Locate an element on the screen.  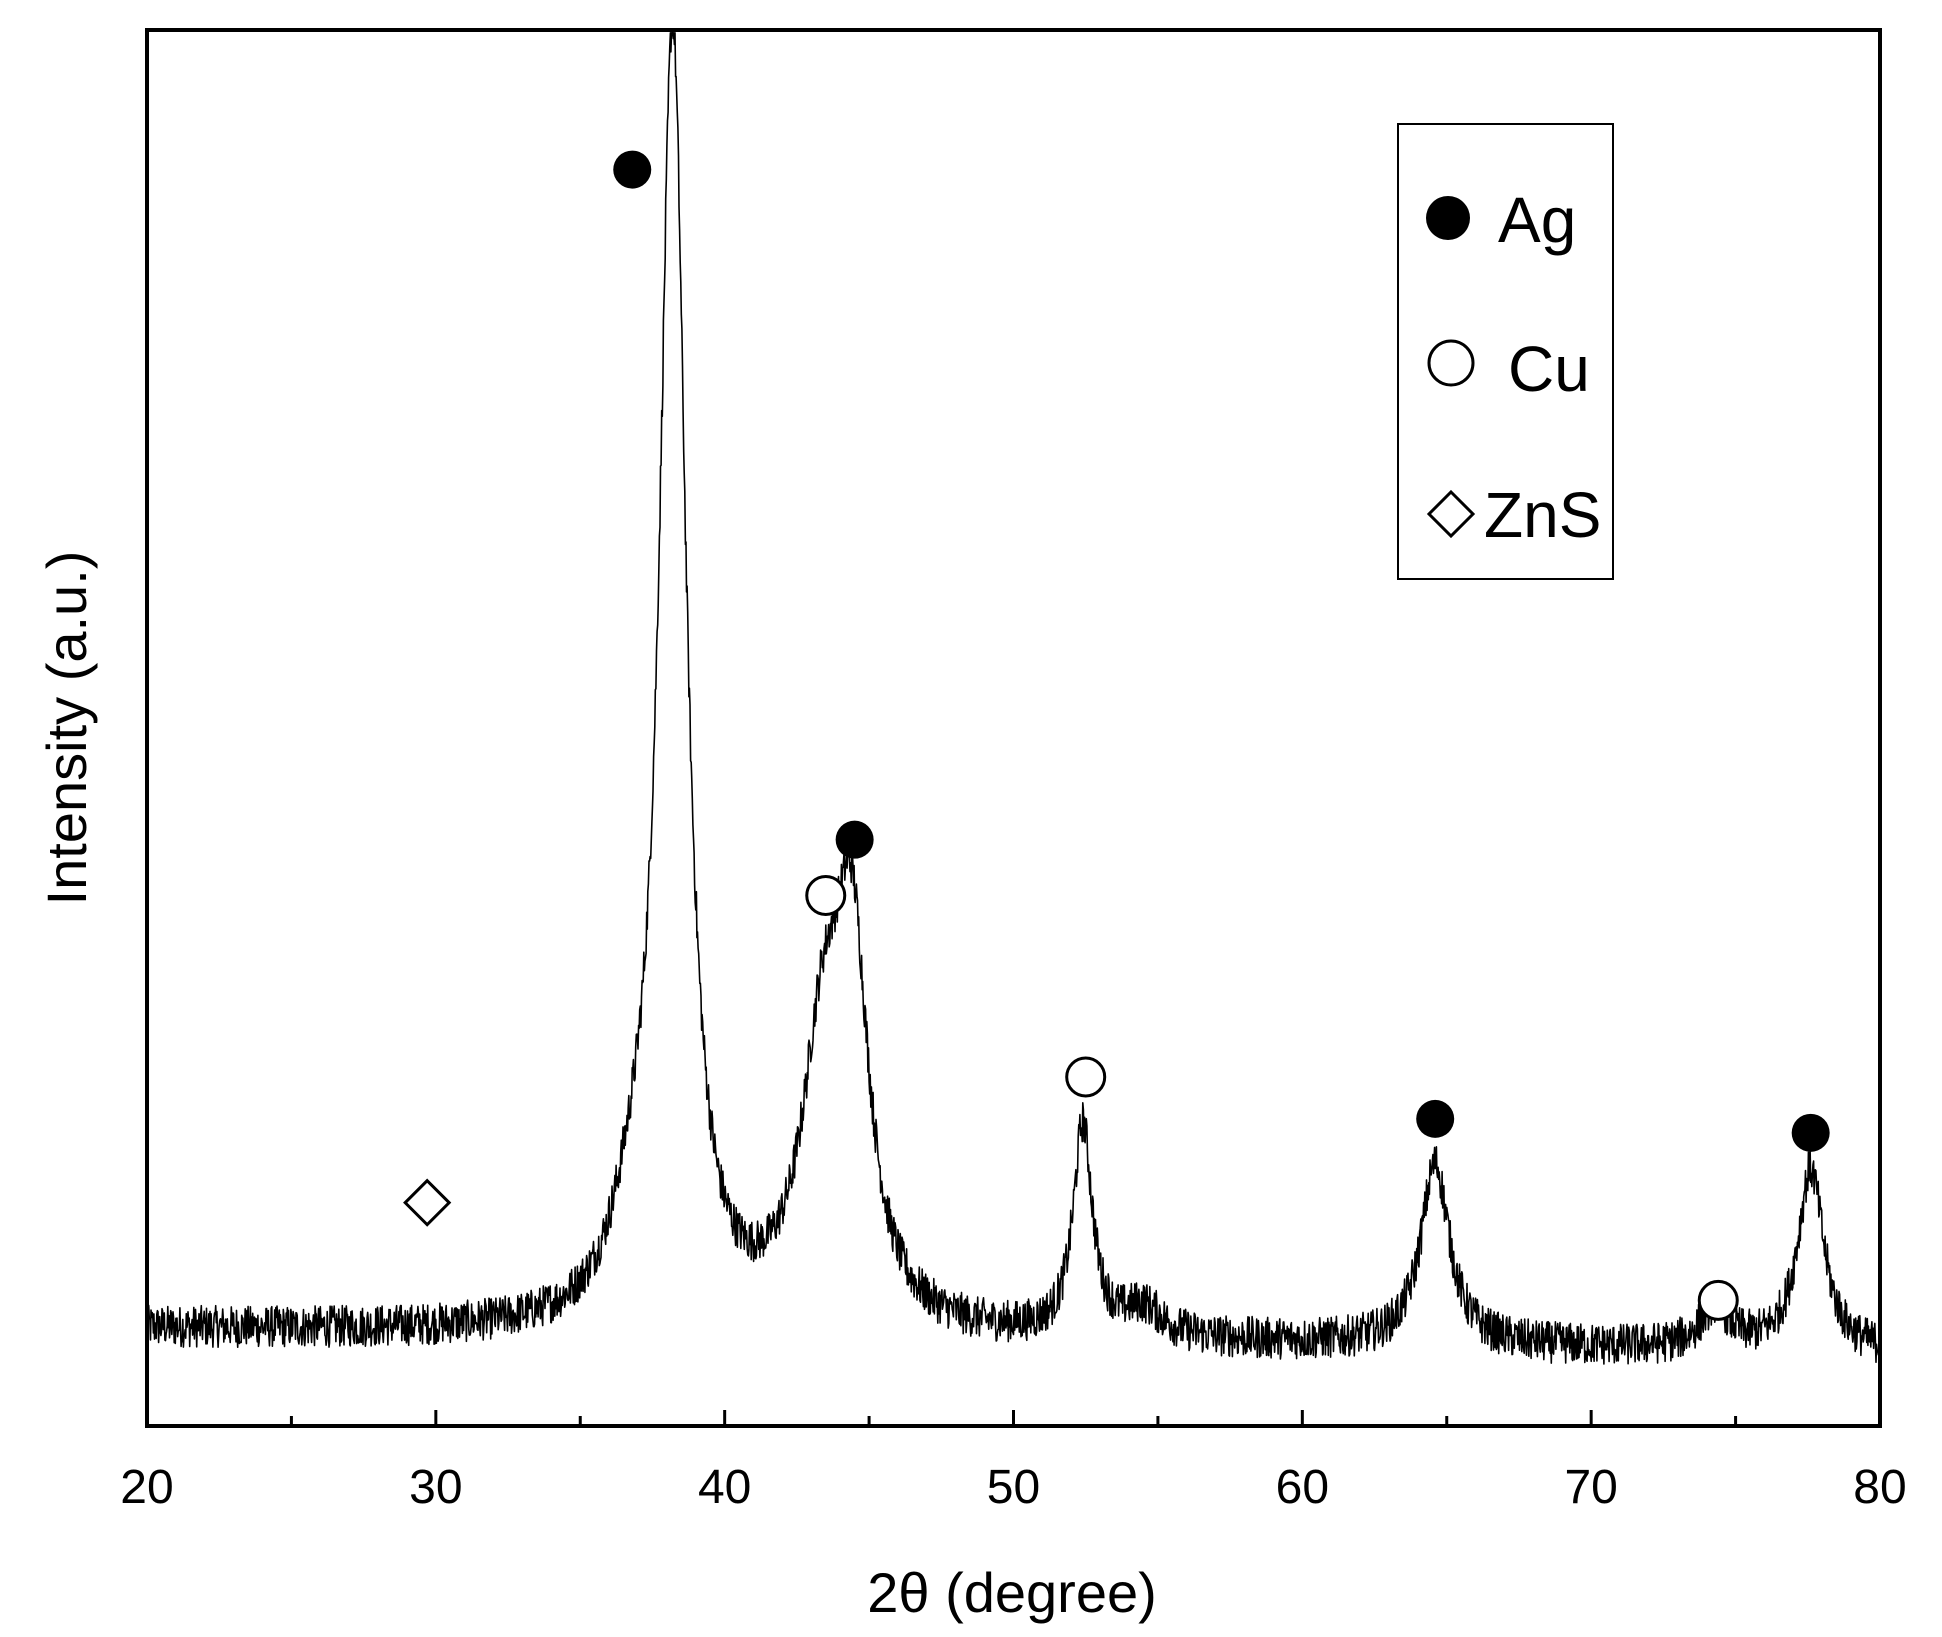
legend-zns-label: ZnS is located at coordinates (1542, 515).